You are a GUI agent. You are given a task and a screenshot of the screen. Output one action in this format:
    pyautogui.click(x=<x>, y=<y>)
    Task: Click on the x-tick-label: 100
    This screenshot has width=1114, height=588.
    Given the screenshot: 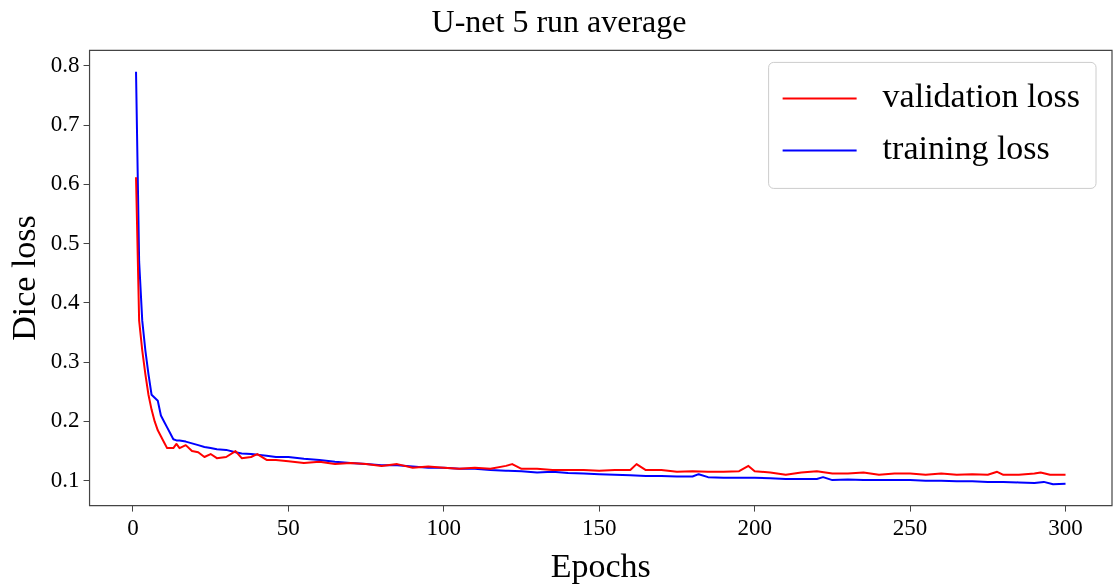 What is the action you would take?
    pyautogui.click(x=444, y=528)
    